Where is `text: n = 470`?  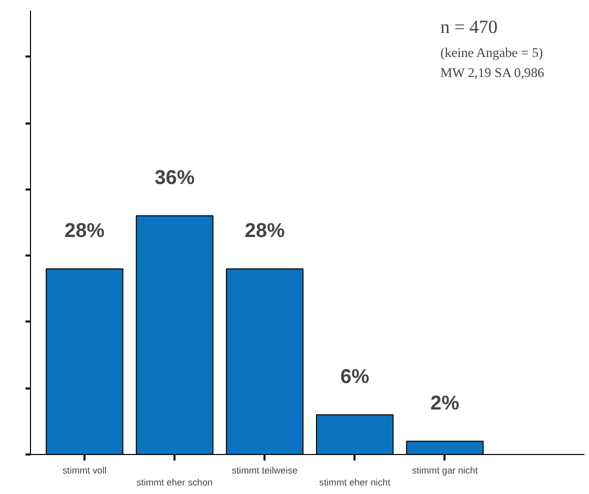 text: n = 470 is located at coordinates (469, 27).